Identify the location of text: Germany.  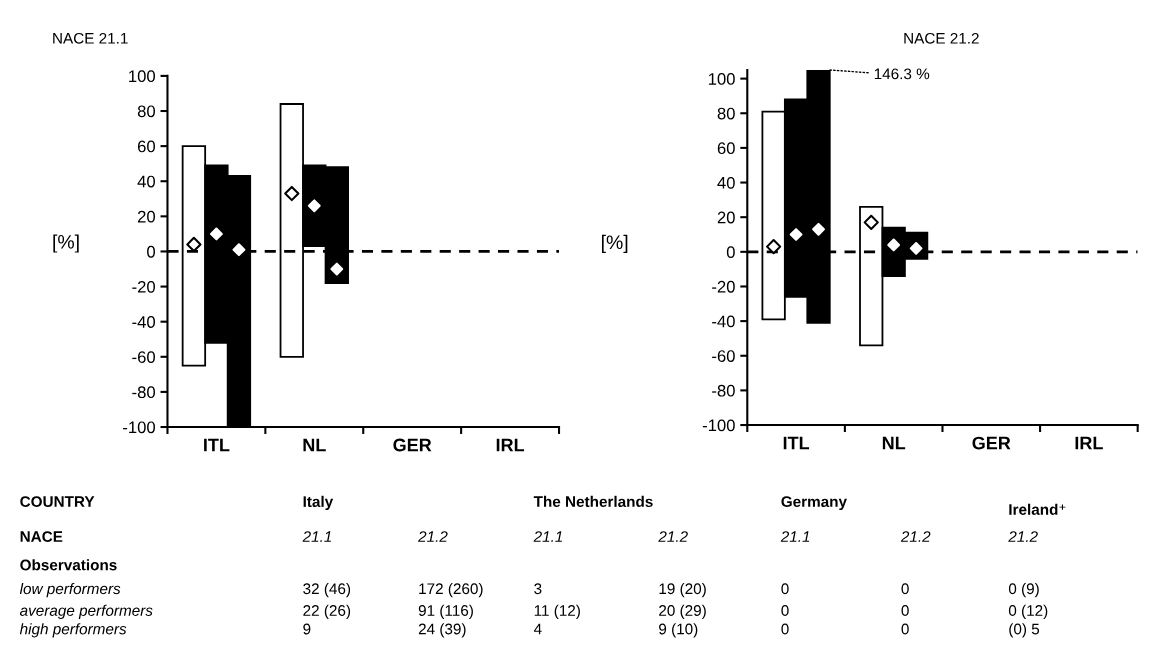
(814, 503).